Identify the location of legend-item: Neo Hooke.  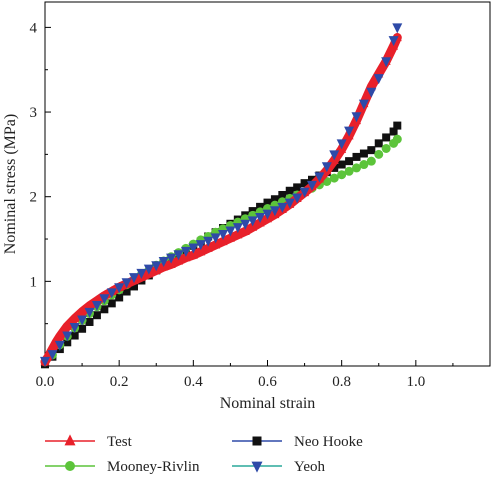
(297, 442).